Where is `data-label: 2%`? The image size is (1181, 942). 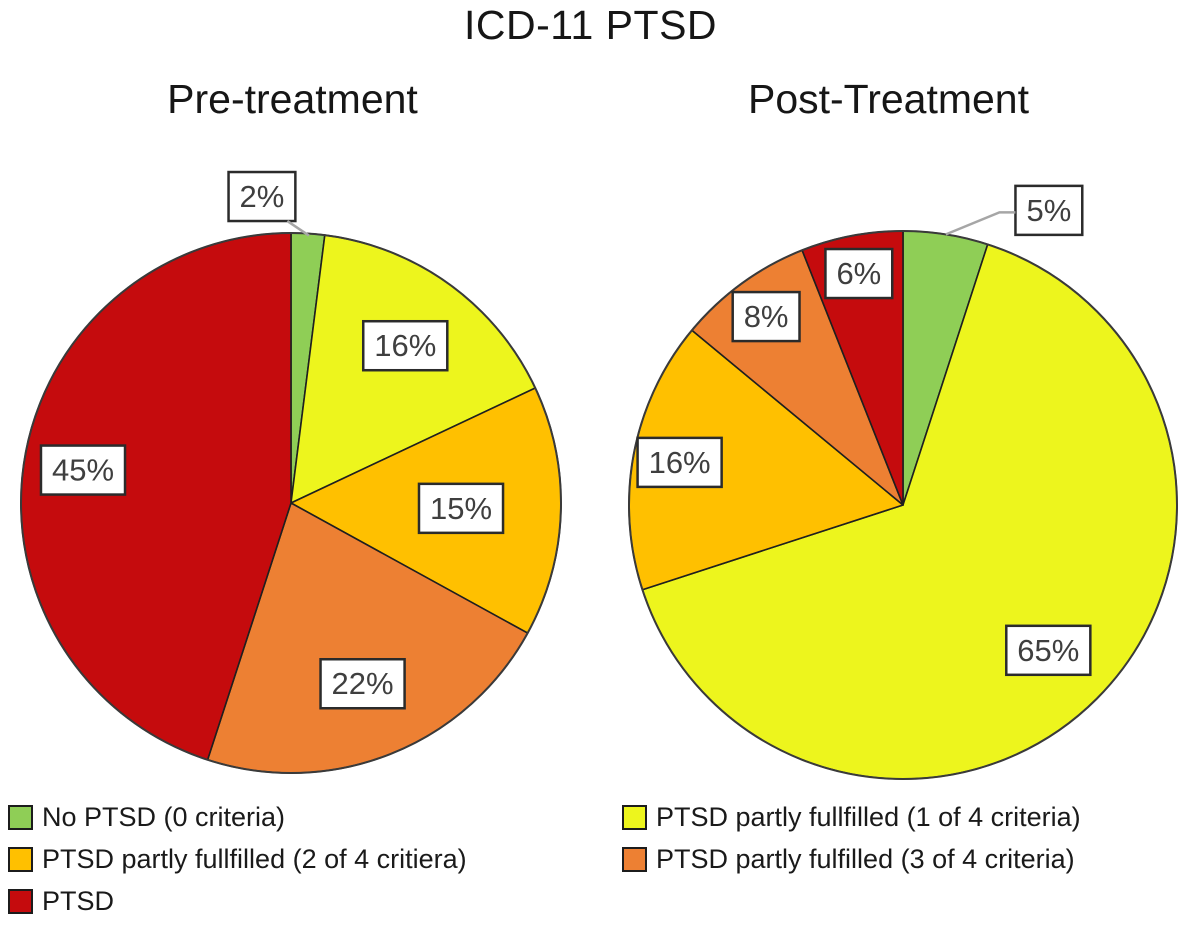
data-label: 2% is located at coordinates (268, 203).